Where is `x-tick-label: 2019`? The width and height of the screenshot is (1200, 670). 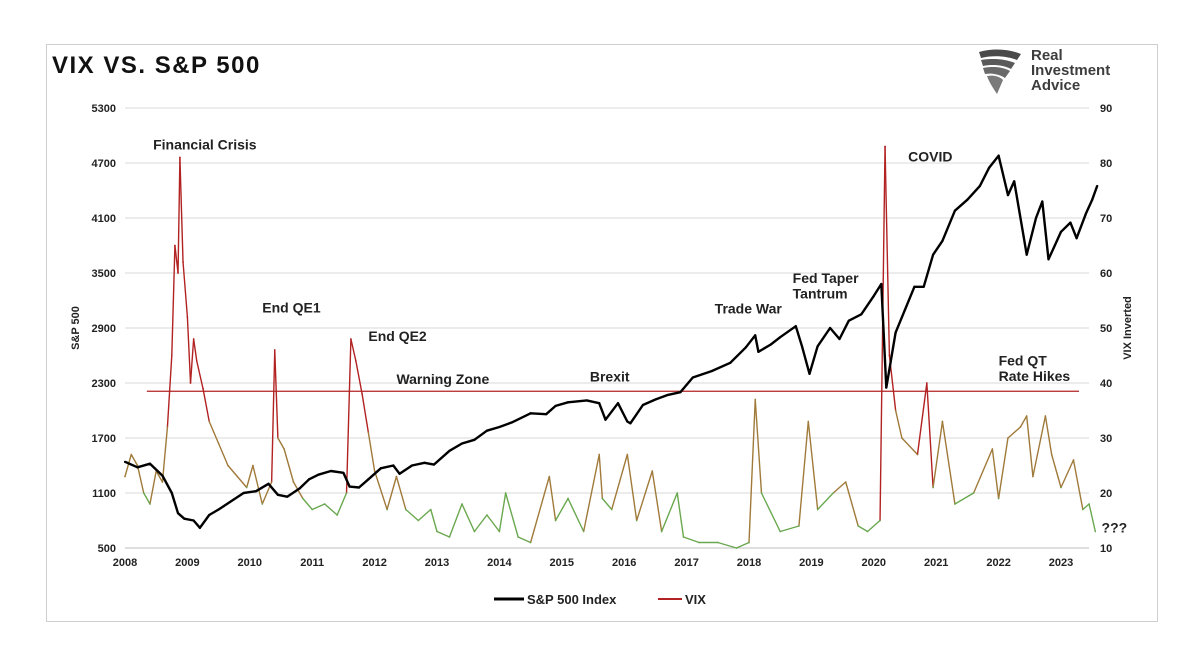
x-tick-label: 2019 is located at coordinates (811, 563).